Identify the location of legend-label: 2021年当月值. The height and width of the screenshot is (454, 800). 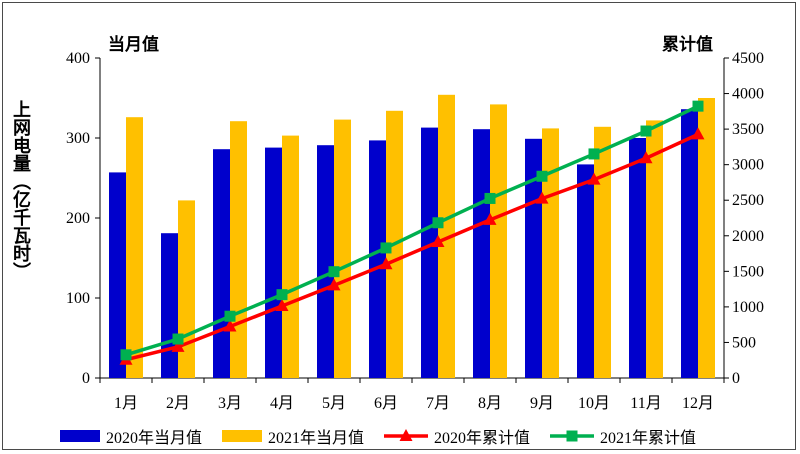
(316, 438).